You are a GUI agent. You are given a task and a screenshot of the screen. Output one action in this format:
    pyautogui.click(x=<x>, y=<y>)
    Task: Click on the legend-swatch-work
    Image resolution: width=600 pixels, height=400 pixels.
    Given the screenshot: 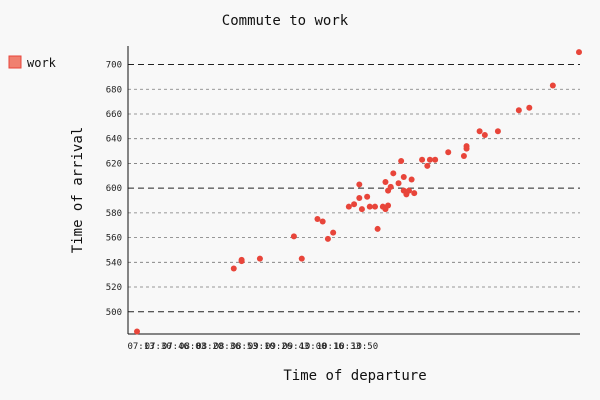 What is the action you would take?
    pyautogui.click(x=15, y=62)
    